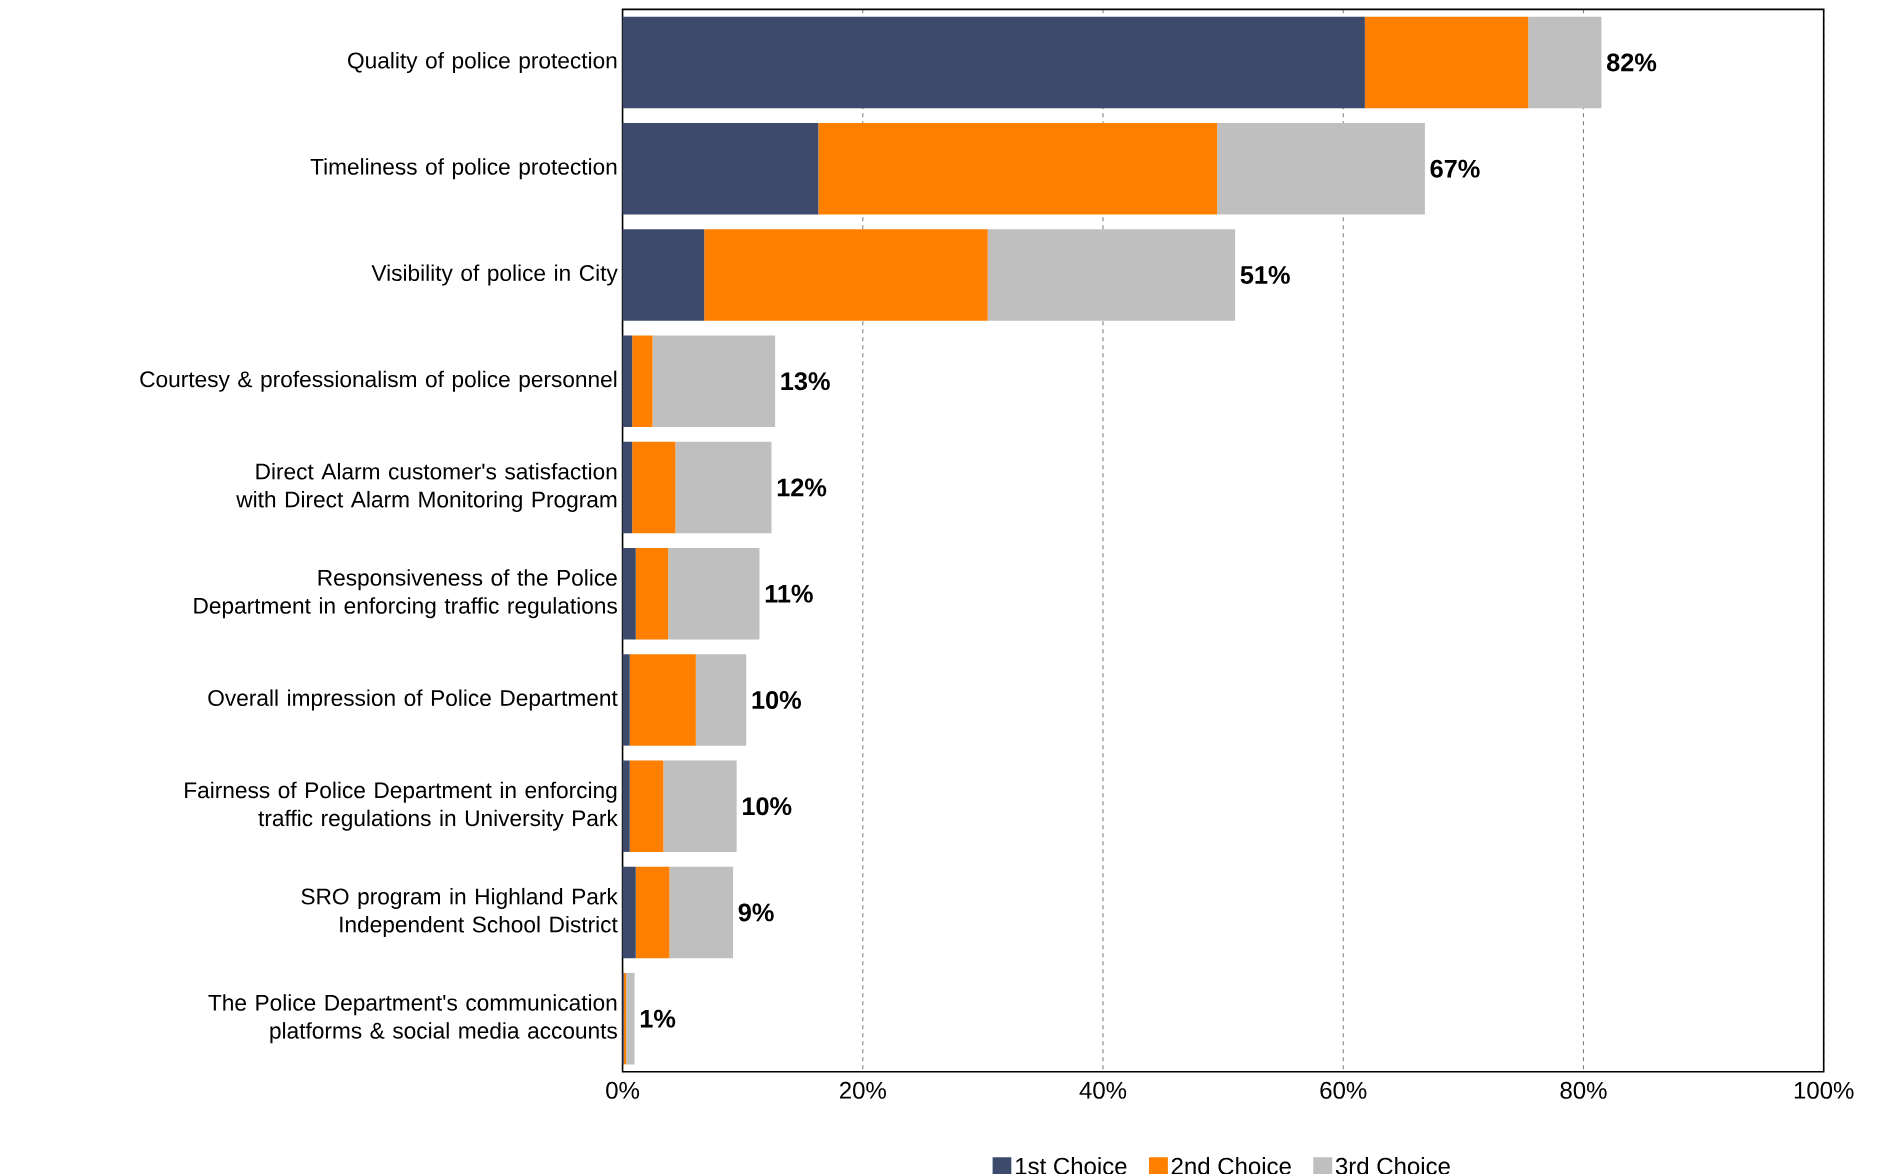 The width and height of the screenshot is (1885, 1174). I want to click on y-tick-label: Overall impression of Police Department, so click(413, 700).